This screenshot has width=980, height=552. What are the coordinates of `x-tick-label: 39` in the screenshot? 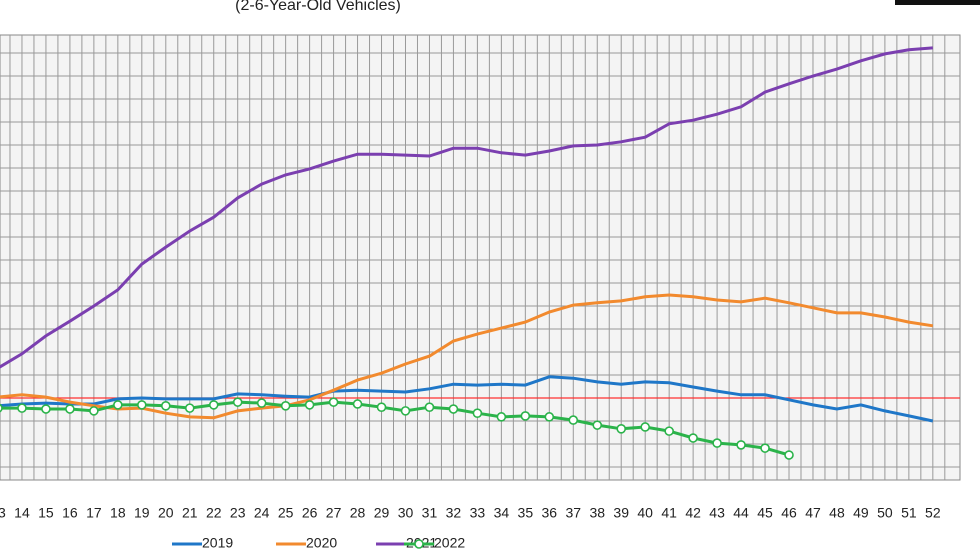 It's located at (621, 513).